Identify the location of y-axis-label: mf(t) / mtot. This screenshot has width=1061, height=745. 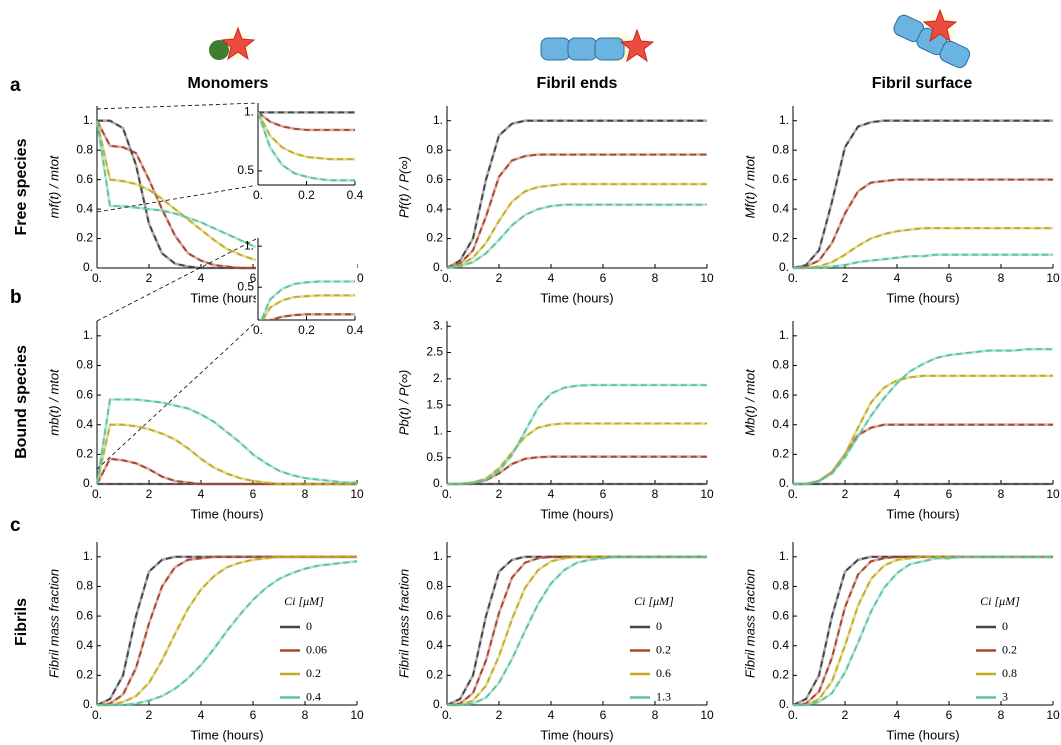
(53, 186).